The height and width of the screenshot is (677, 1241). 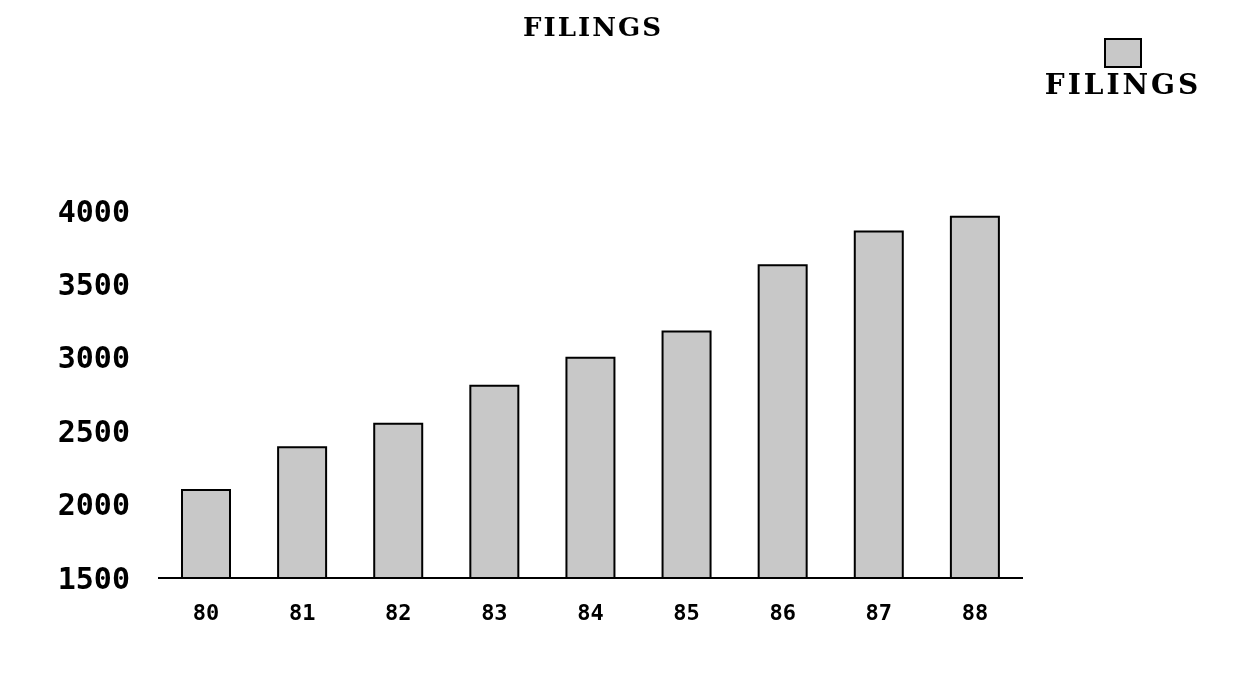 What do you see at coordinates (206, 612) in the screenshot?
I see `x-tick-label: 80` at bounding box center [206, 612].